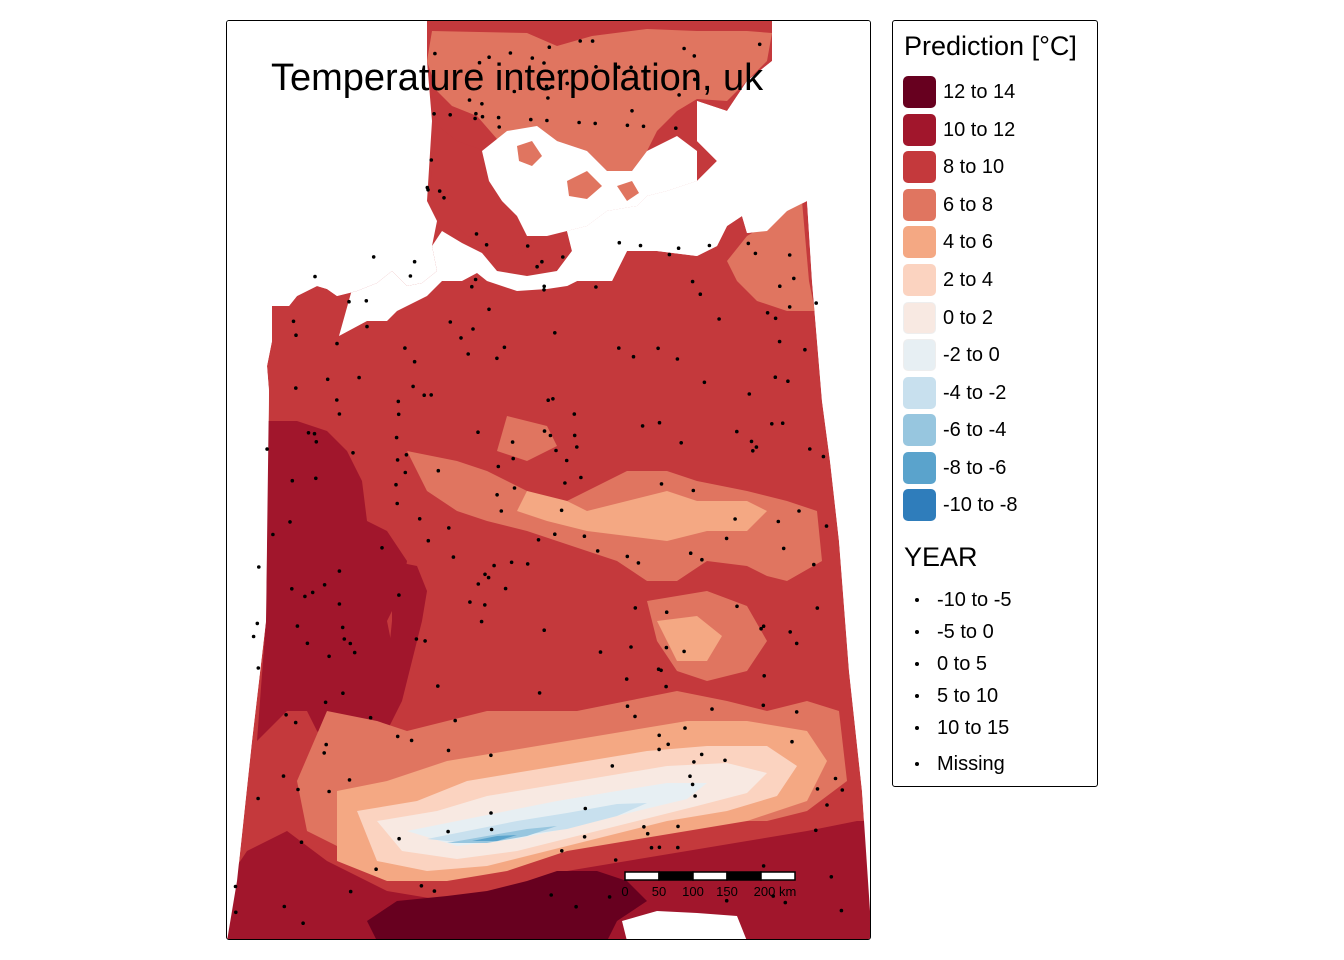 This screenshot has width=1344, height=960. I want to click on point-legend-label: 0 to 5, so click(962, 663).